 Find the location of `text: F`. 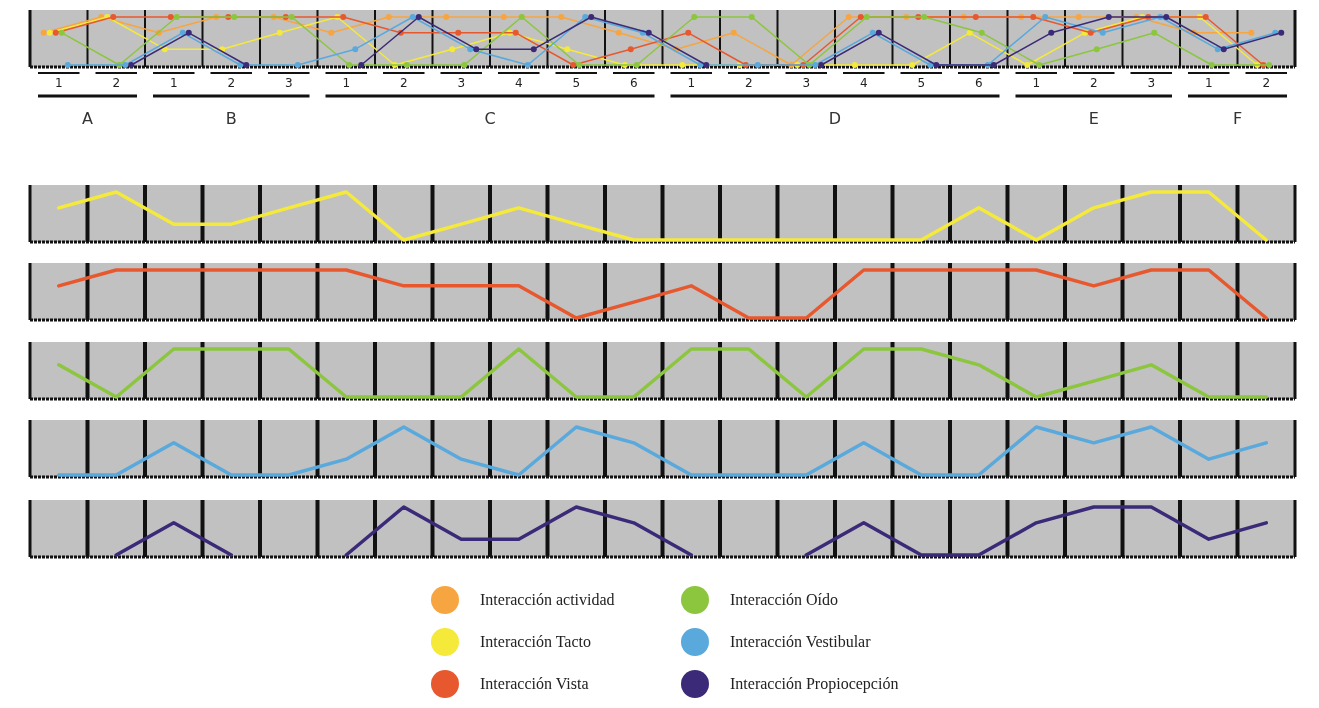

text: F is located at coordinates (1237, 118).